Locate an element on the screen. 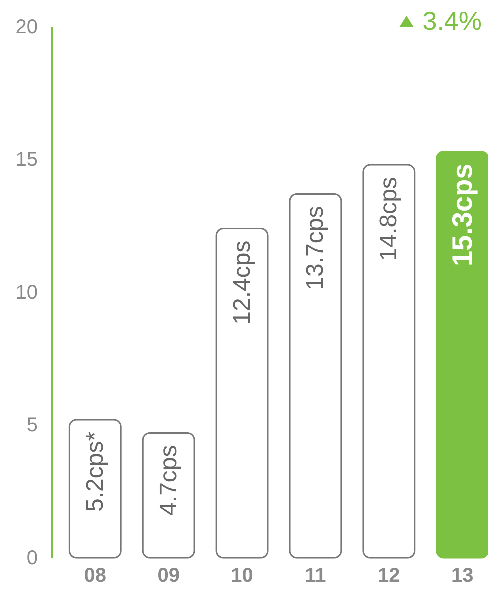 The image size is (488, 596). y-tick-label: 10 is located at coordinates (27, 293).